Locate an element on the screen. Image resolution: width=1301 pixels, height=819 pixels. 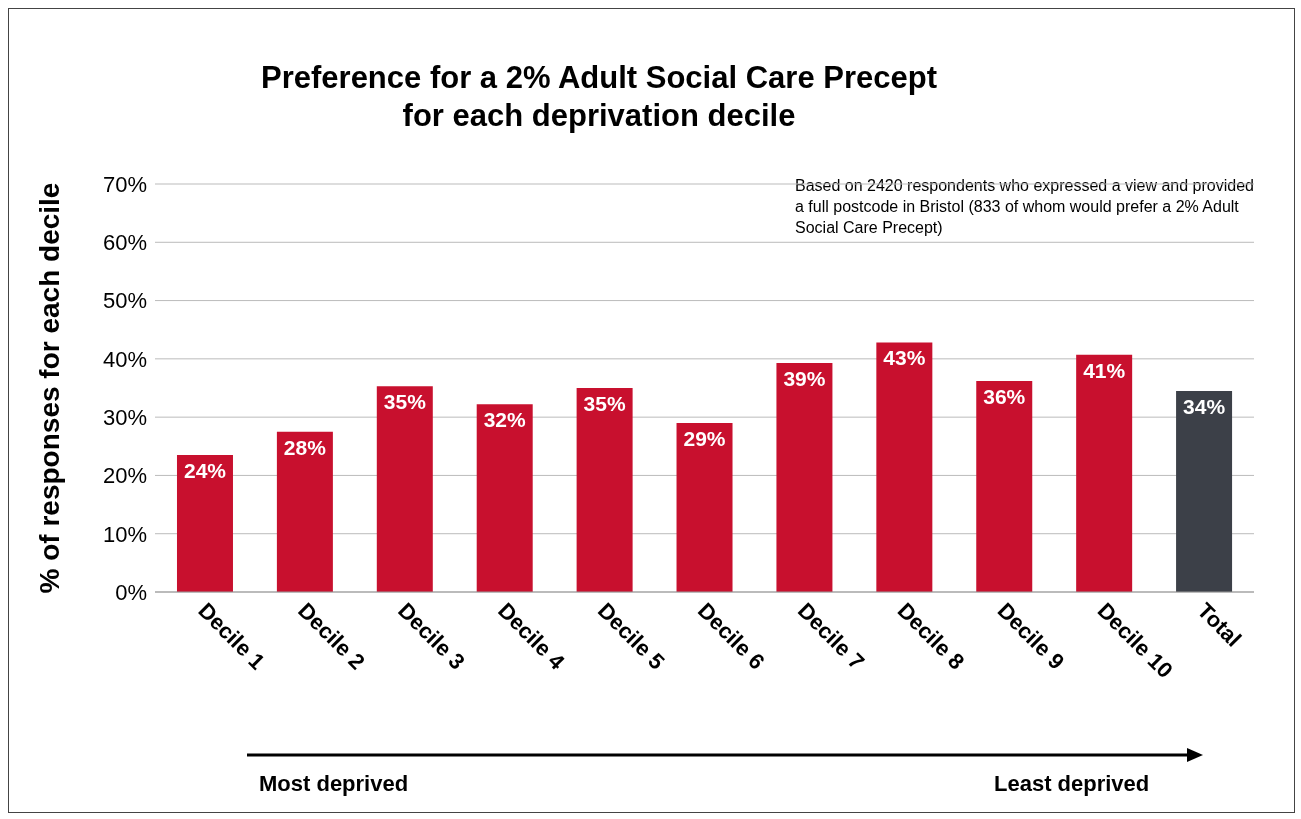
data-label: 24% is located at coordinates (205, 470).